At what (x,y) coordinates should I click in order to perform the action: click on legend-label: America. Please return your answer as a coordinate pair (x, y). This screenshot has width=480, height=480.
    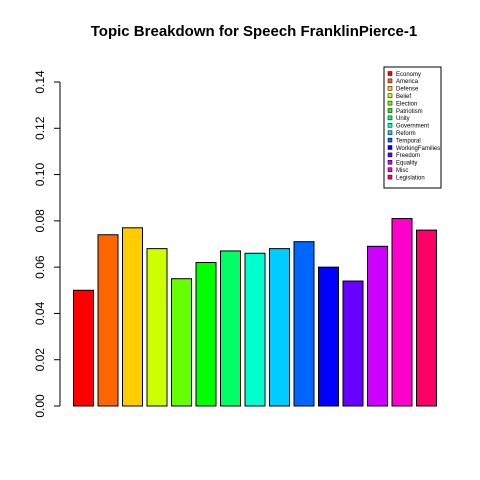
    Looking at the image, I should click on (407, 82).